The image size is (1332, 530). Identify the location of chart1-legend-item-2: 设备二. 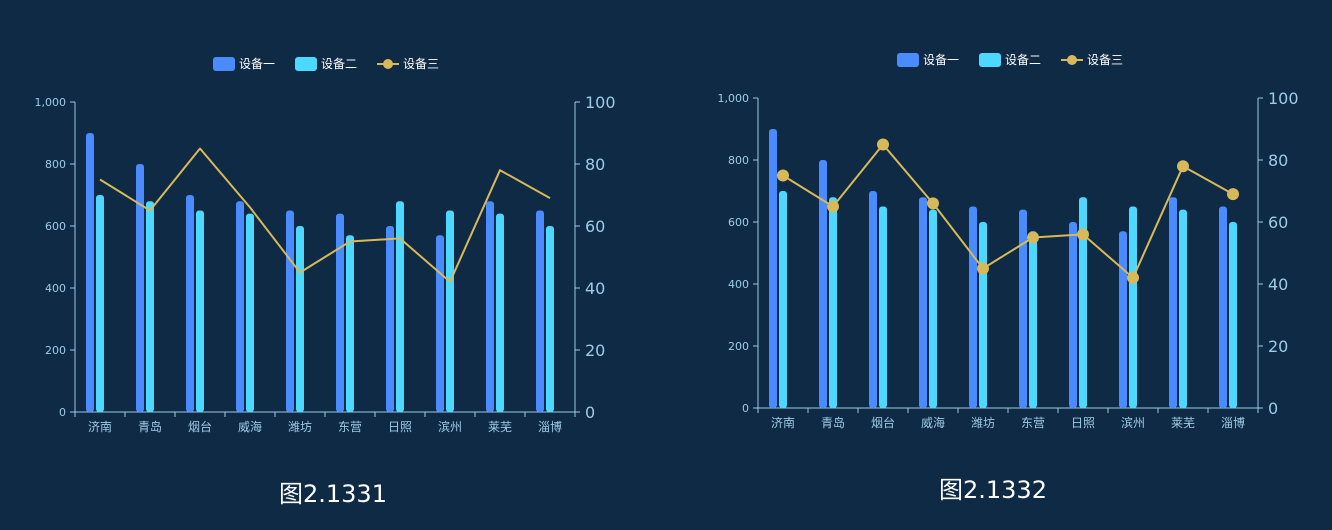
(326, 64).